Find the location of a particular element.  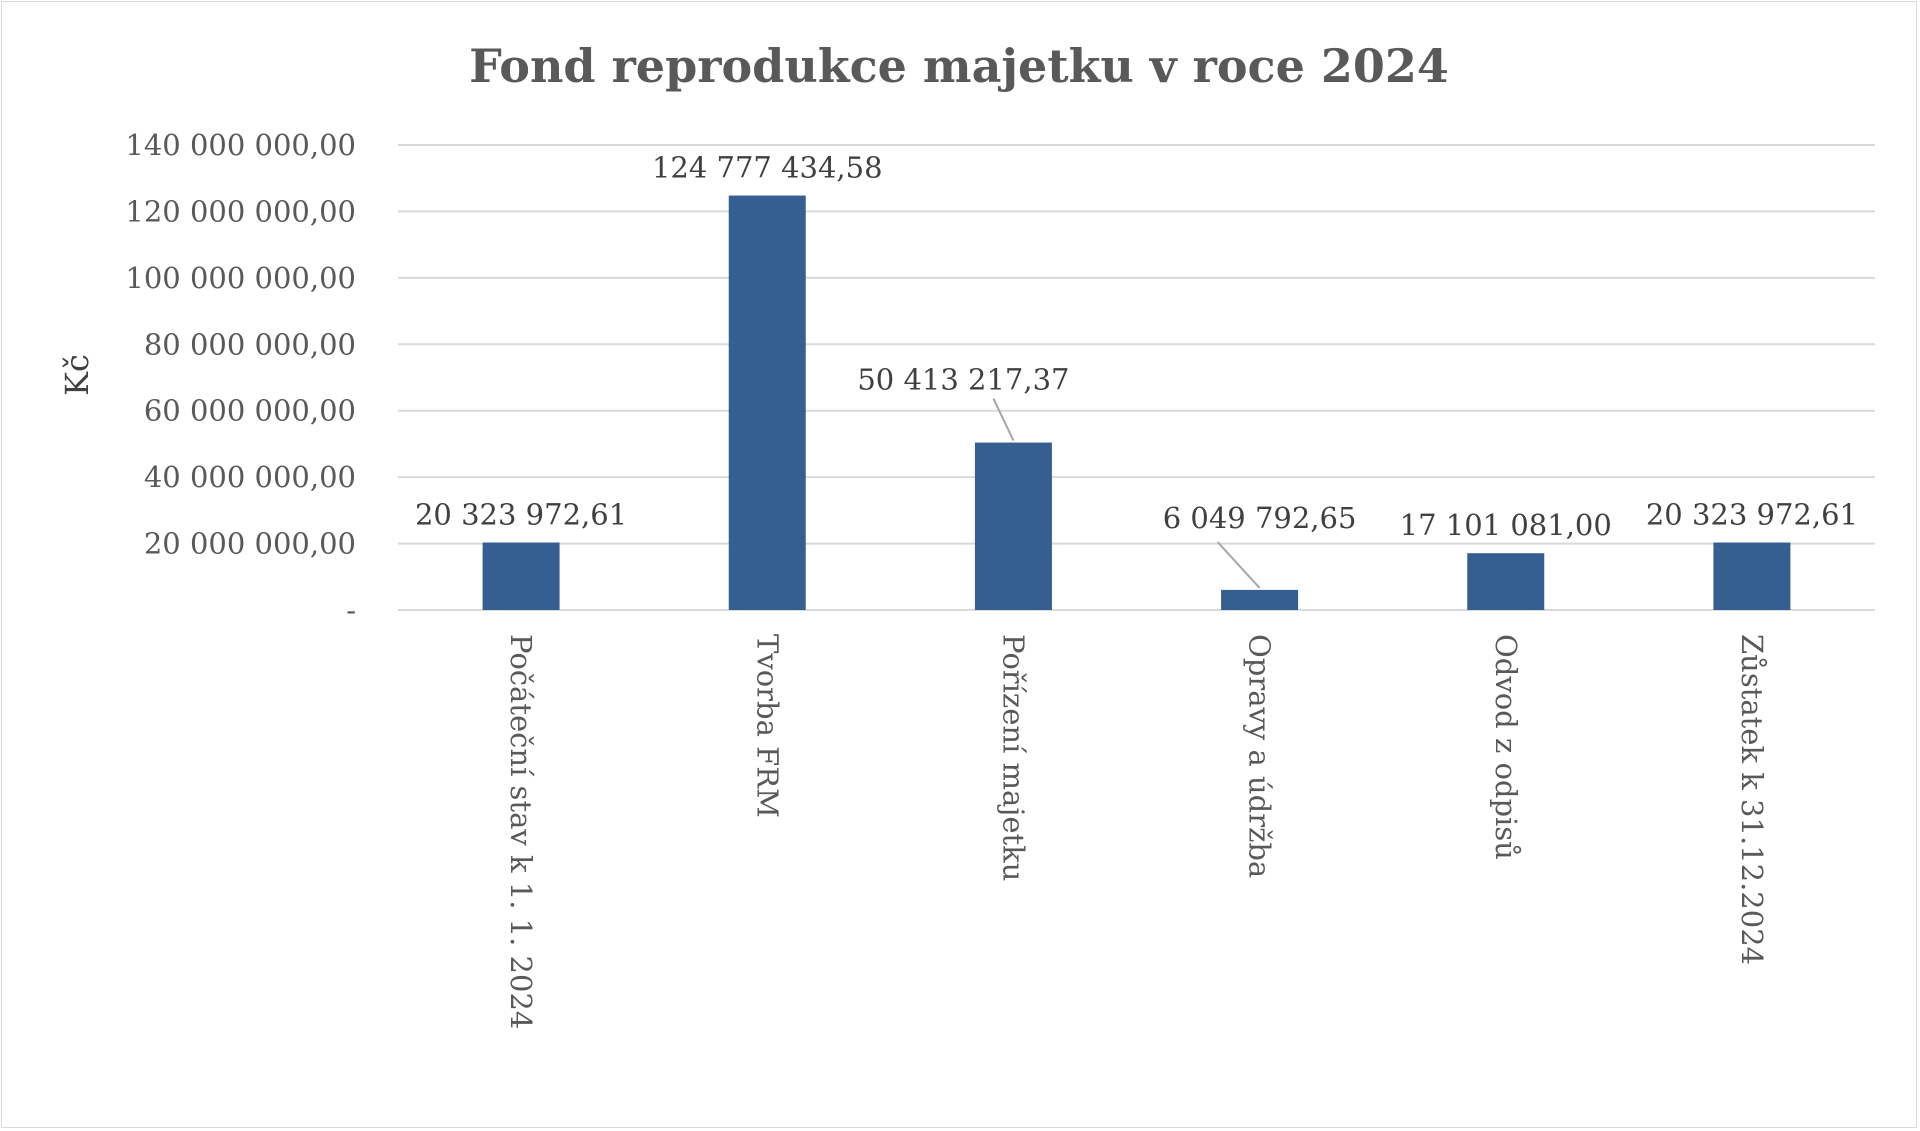

x-category-label: Tvorba FRM is located at coordinates (767, 726).